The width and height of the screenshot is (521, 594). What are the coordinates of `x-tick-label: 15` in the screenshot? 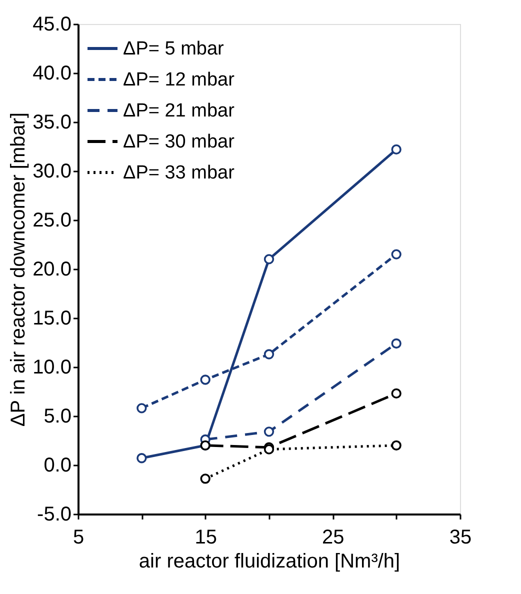 It's located at (205, 537).